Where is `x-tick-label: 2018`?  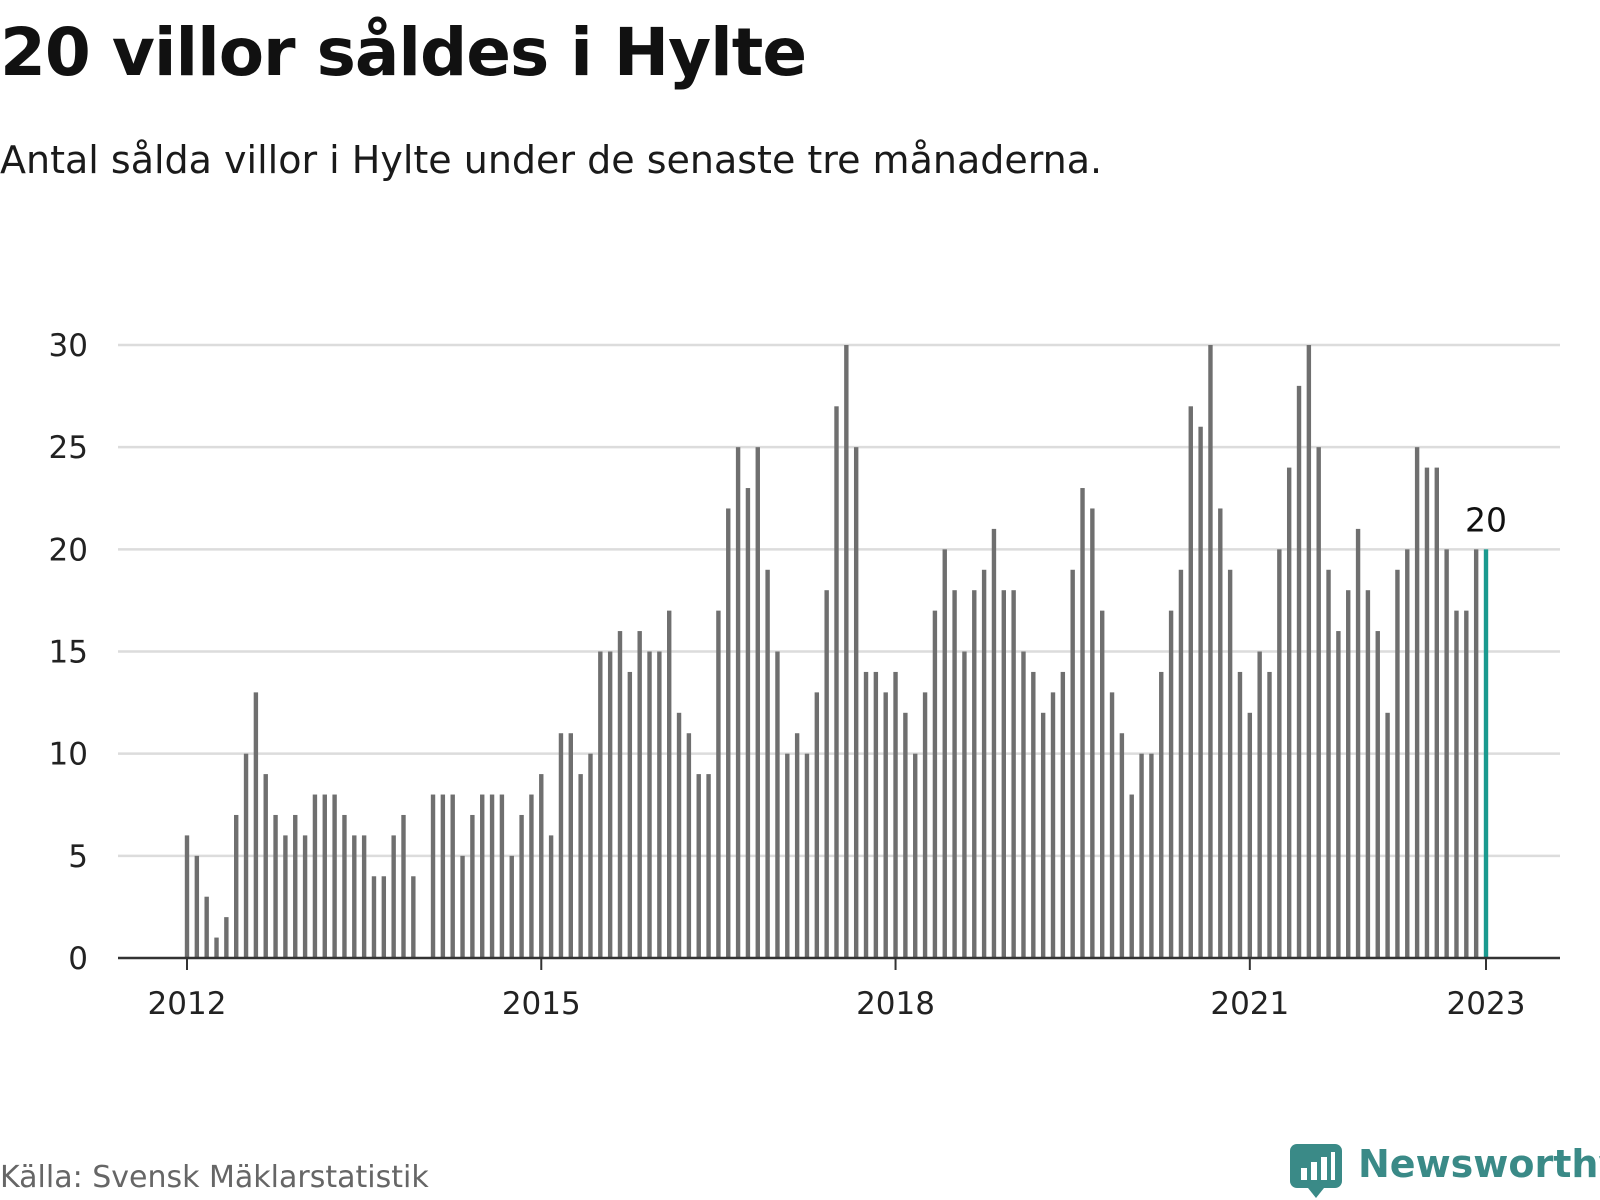 x-tick-label: 2018 is located at coordinates (895, 1004).